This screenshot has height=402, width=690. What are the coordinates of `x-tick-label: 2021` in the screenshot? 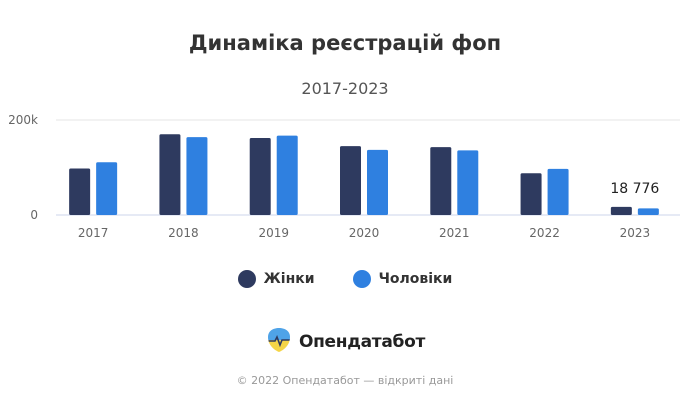 It's located at (454, 233).